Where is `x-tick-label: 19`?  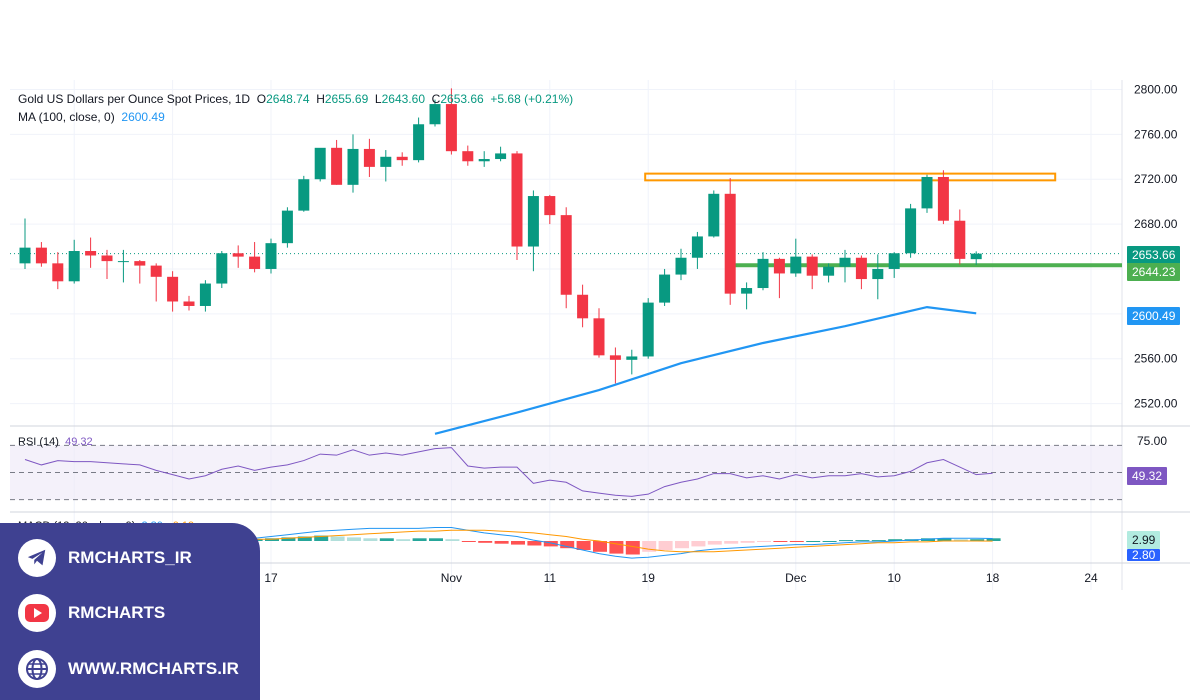
x-tick-label: 19 is located at coordinates (649, 578).